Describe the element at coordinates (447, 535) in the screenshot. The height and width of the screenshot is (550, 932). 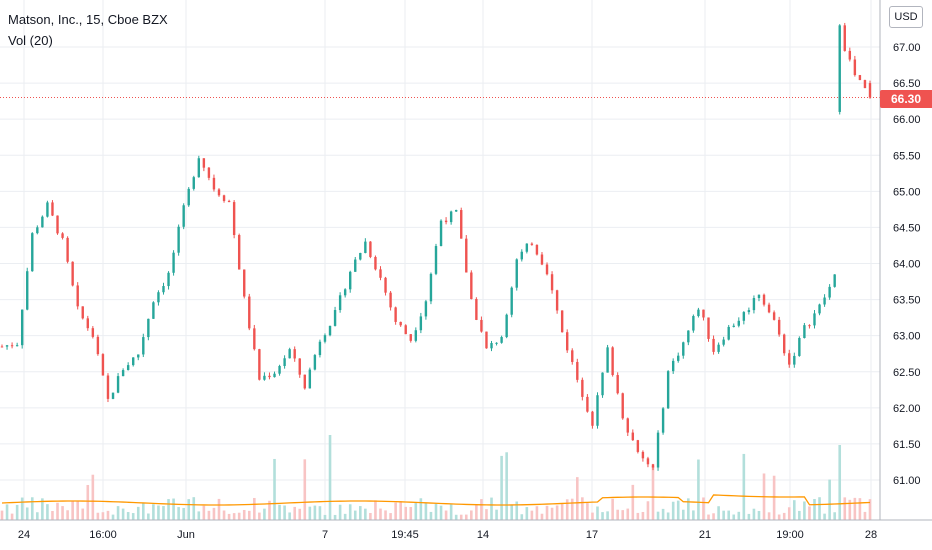
I see `time-axis: 24 16:00 Jun 7 19:45 14 17 21 19:00 28` at that location.